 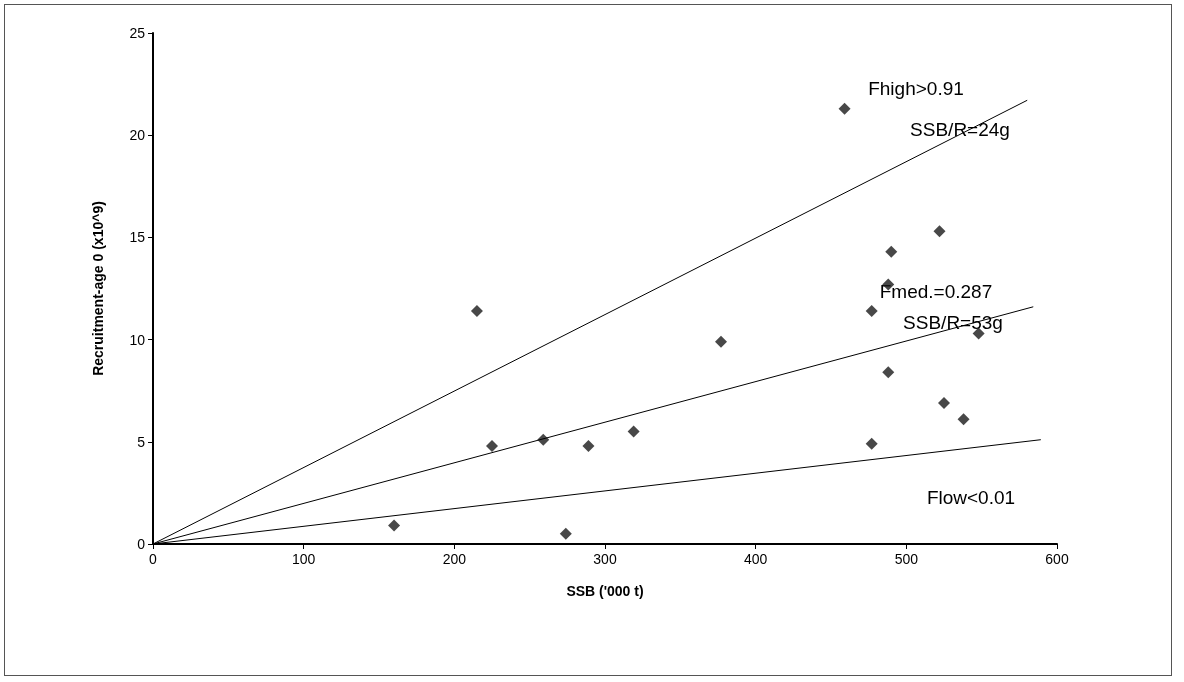 I want to click on annotation: Flow<0.01, so click(x=971, y=497).